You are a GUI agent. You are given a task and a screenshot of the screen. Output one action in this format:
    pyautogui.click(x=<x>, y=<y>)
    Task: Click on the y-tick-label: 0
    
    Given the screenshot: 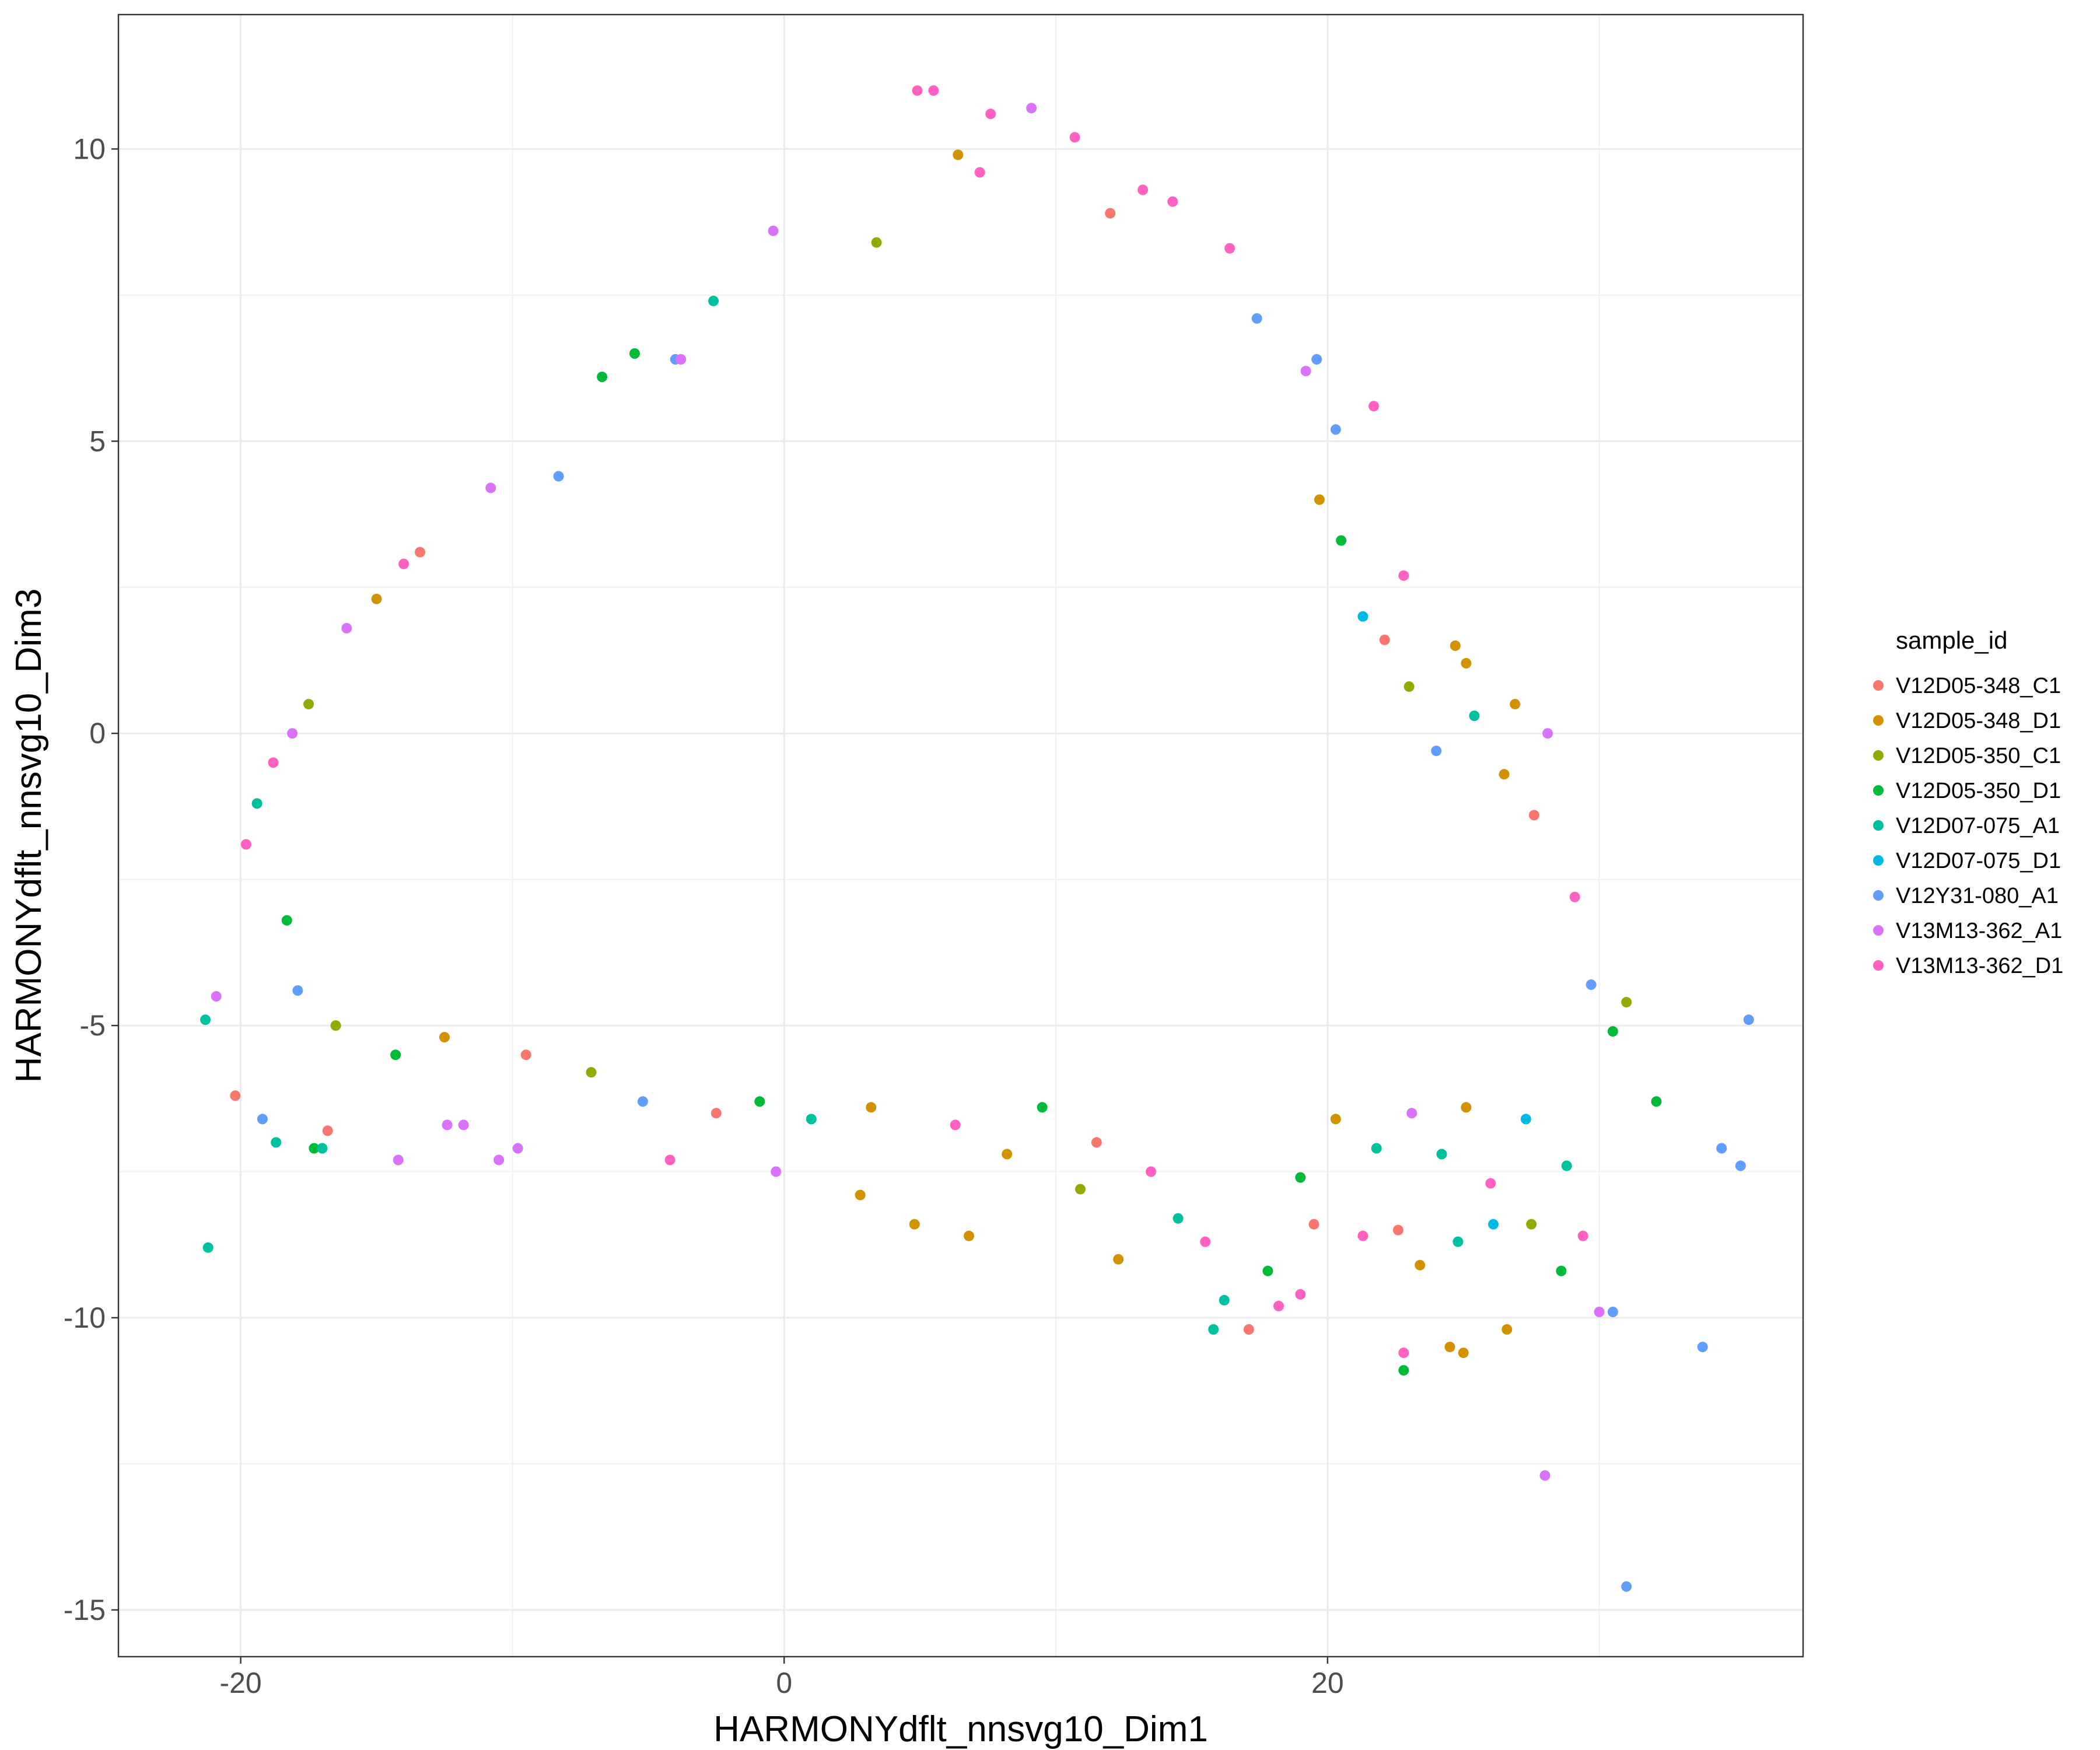 What is the action you would take?
    pyautogui.click(x=97, y=733)
    